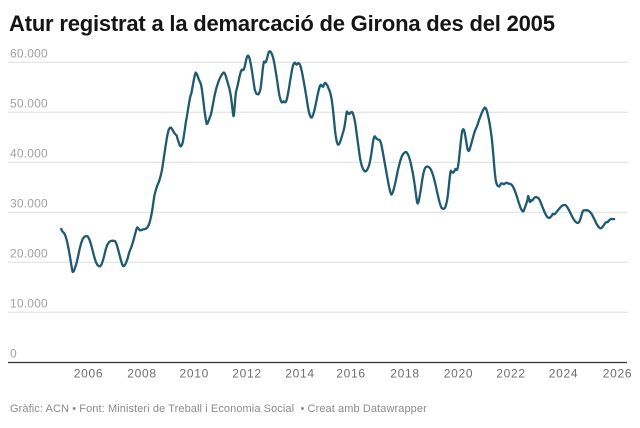 This screenshot has width=640, height=428. I want to click on svg-text: 20.000, so click(29, 254).